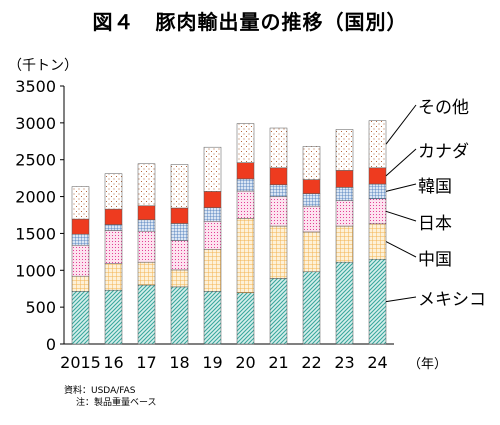 Image resolution: width=500 pixels, height=425 pixels. I want to click on legend: メキシコ 中国 日本 韓国 カナダ その他, so click(435, 204).